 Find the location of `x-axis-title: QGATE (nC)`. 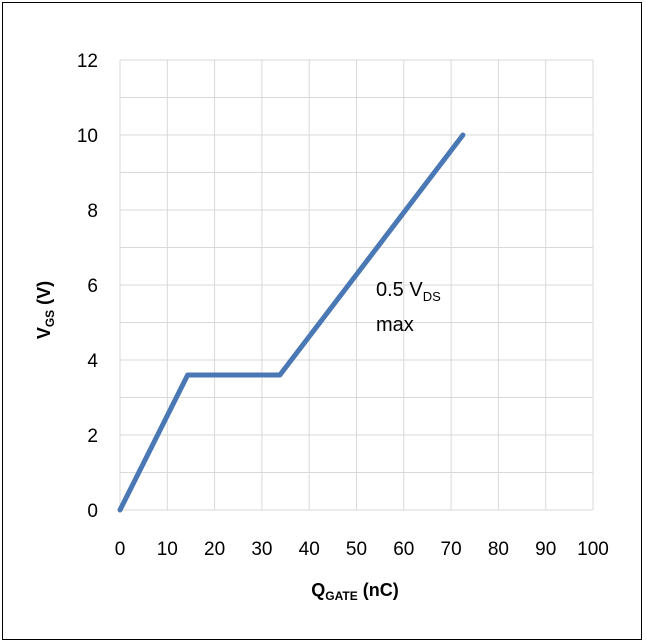

x-axis-title: QGATE (nC) is located at coordinates (354, 591).